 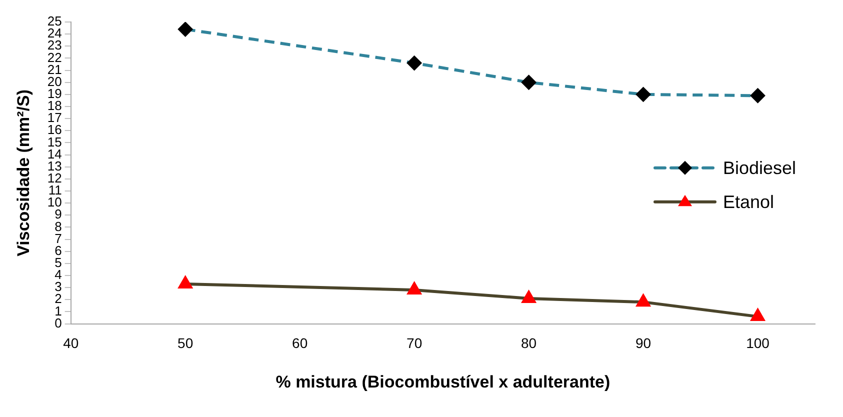 I want to click on legend-label: Biodiesel, so click(x=759, y=168).